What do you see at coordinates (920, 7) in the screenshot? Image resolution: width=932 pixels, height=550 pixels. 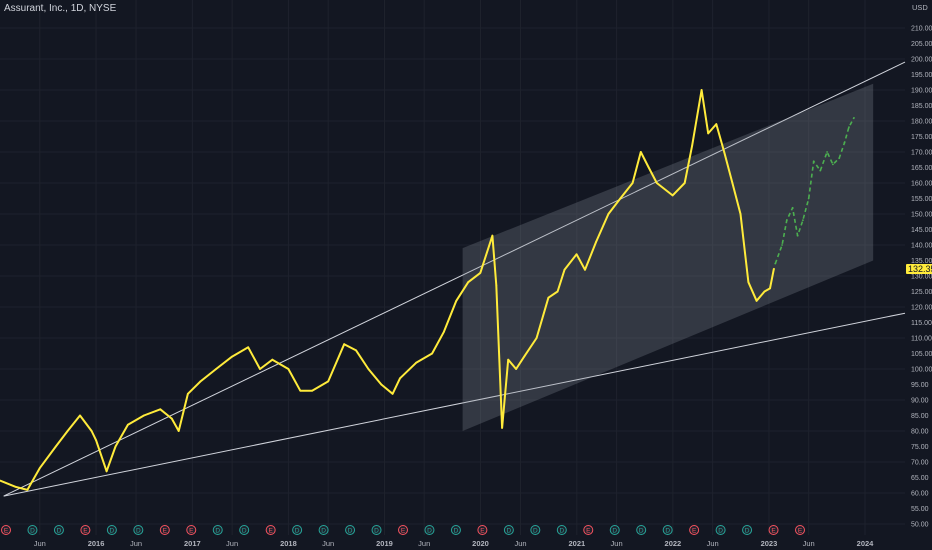 I see `price-axis-unit: USD` at bounding box center [920, 7].